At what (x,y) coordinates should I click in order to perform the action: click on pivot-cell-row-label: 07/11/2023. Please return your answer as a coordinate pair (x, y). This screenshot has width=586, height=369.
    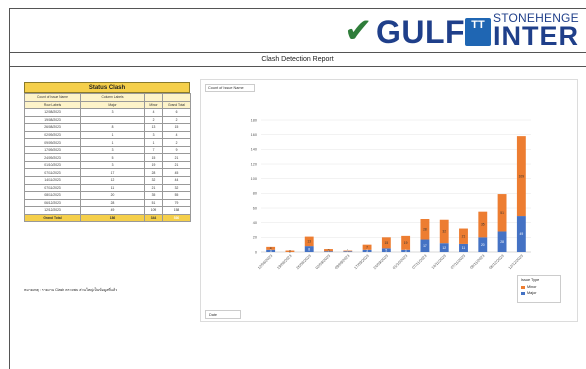
    Looking at the image, I should click on (52, 172).